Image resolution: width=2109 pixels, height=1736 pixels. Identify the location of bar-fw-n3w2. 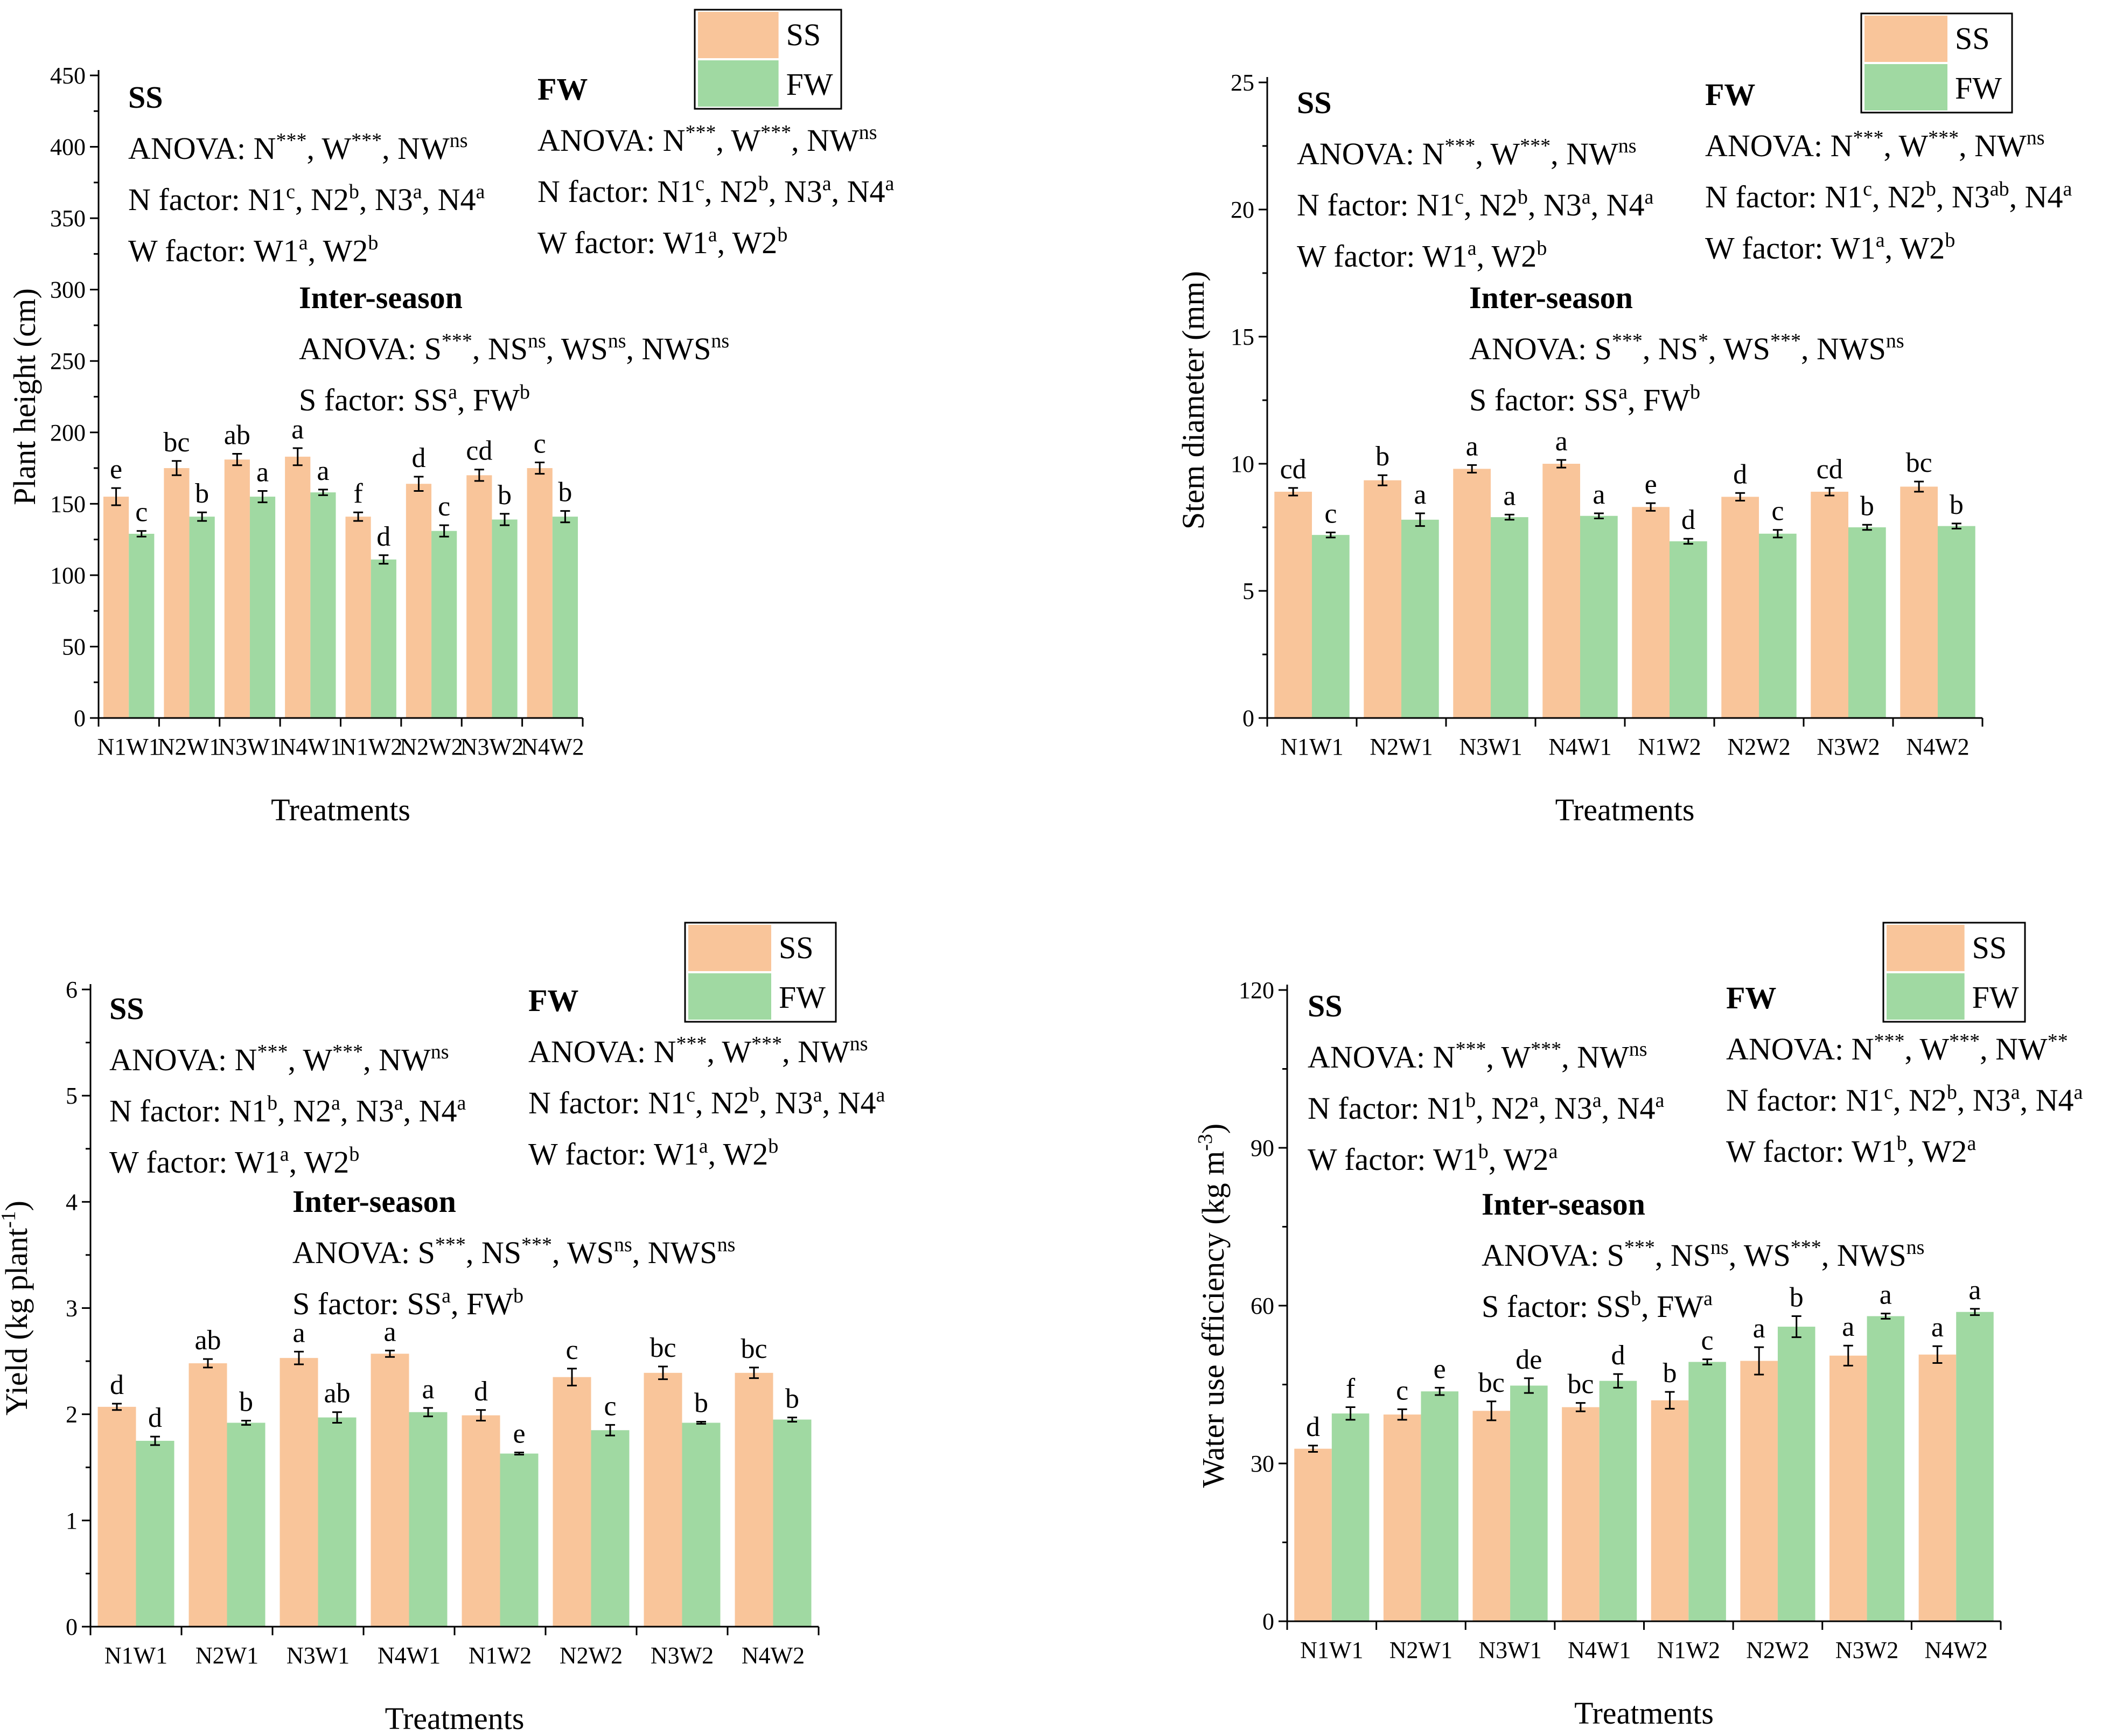
(1886, 1468).